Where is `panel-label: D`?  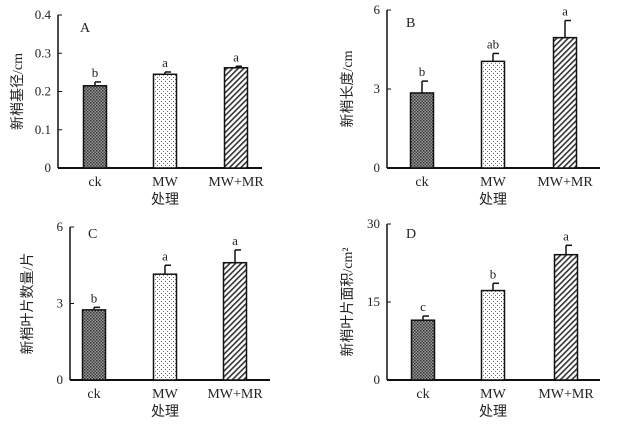
panel-label: D is located at coordinates (411, 234).